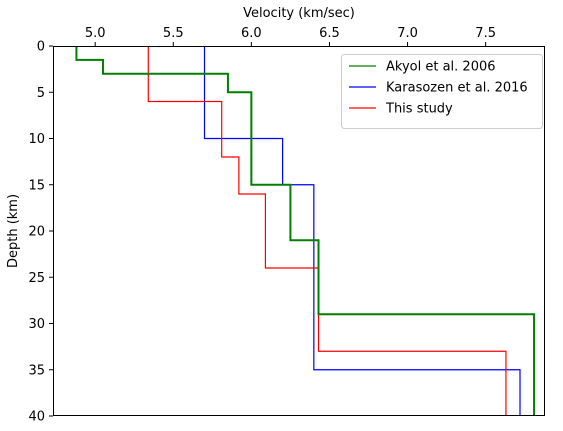 This screenshot has height=431, width=563. Describe the element at coordinates (299, 13) in the screenshot. I see `x-axis-title: Velocity (km/sec)` at that location.